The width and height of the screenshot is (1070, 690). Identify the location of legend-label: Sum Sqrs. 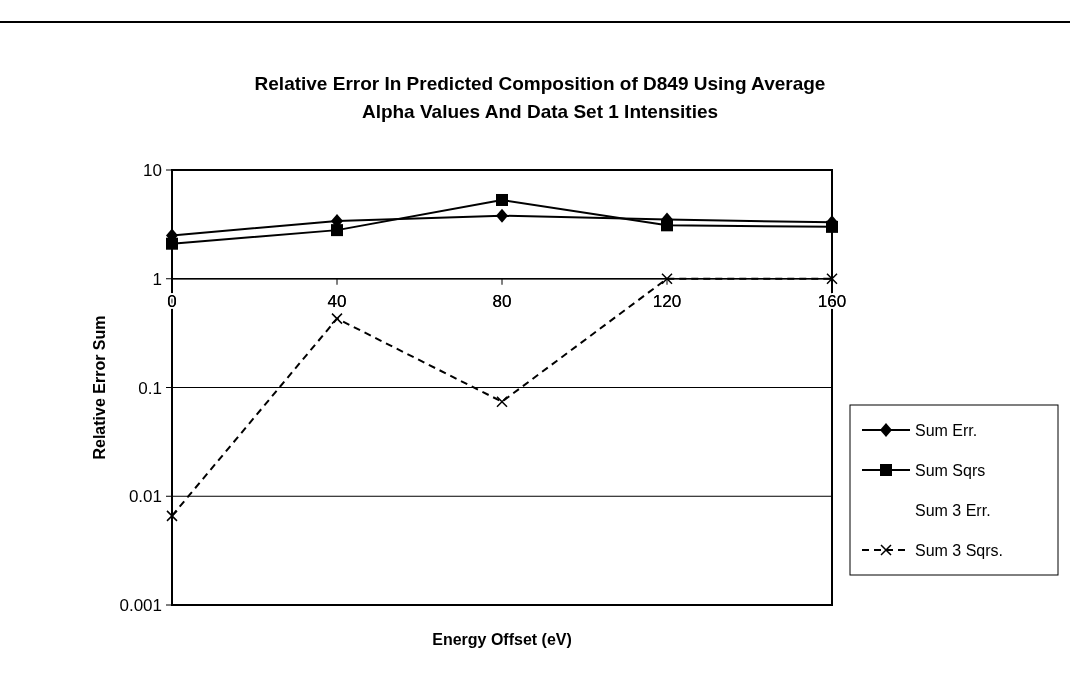
(950, 470).